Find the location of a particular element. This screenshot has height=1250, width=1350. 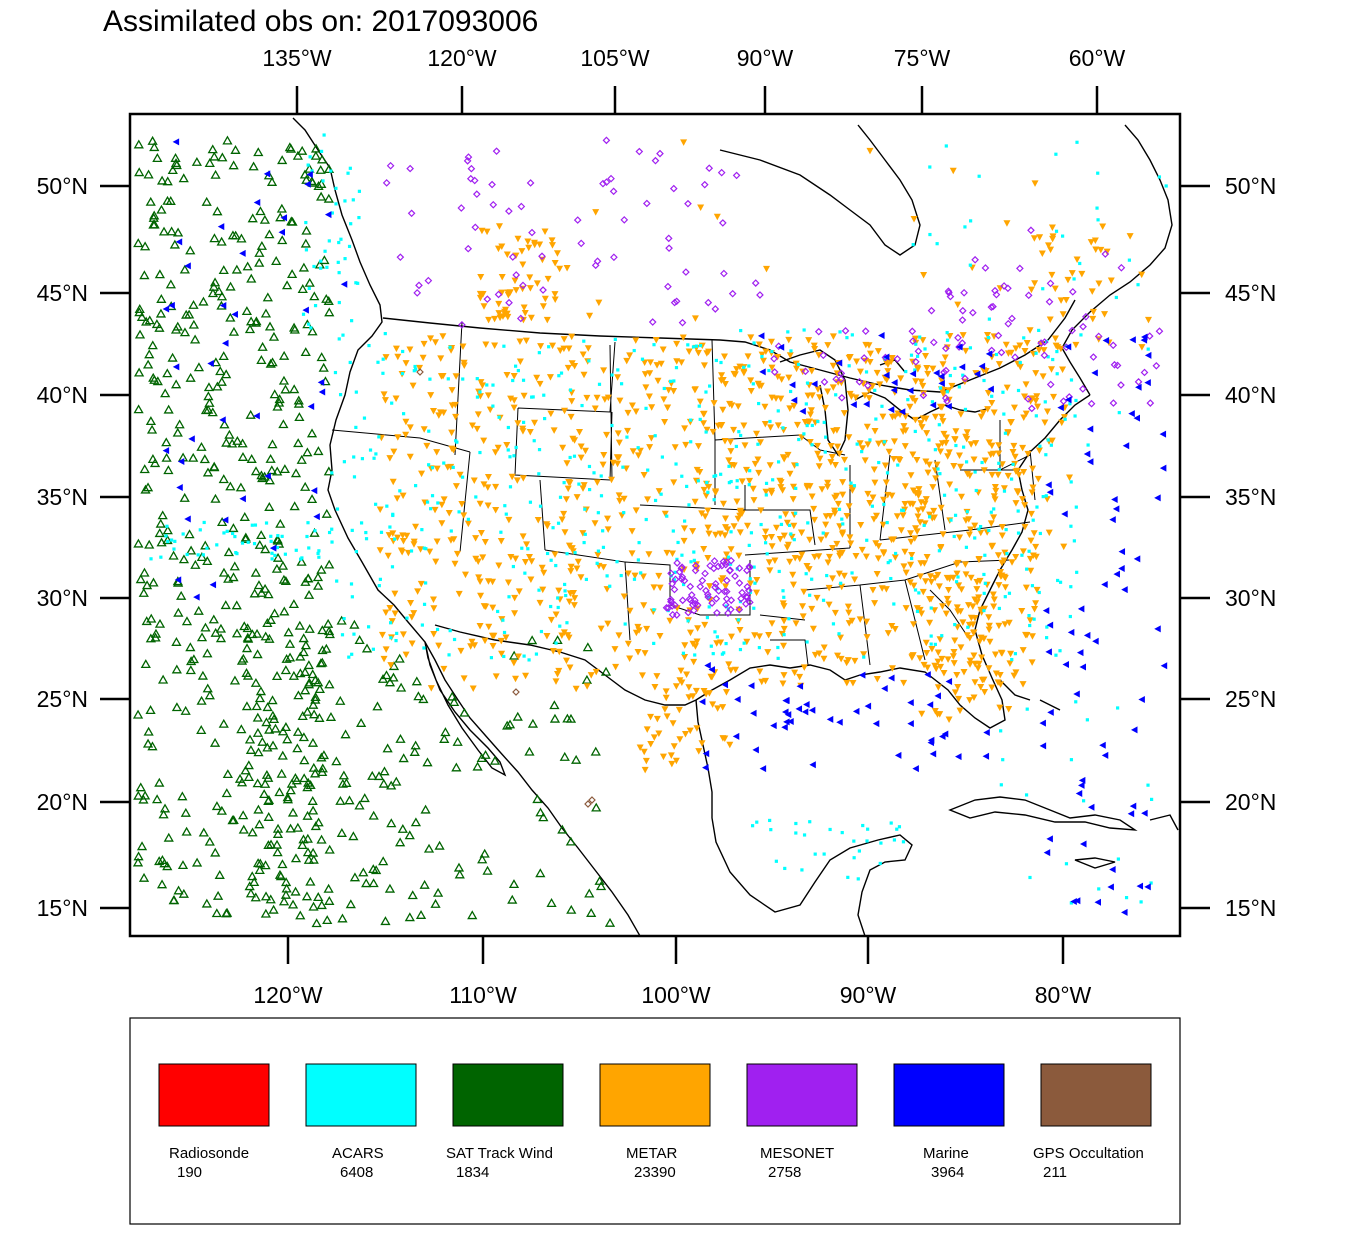

cuba is located at coordinates (1043, 813).